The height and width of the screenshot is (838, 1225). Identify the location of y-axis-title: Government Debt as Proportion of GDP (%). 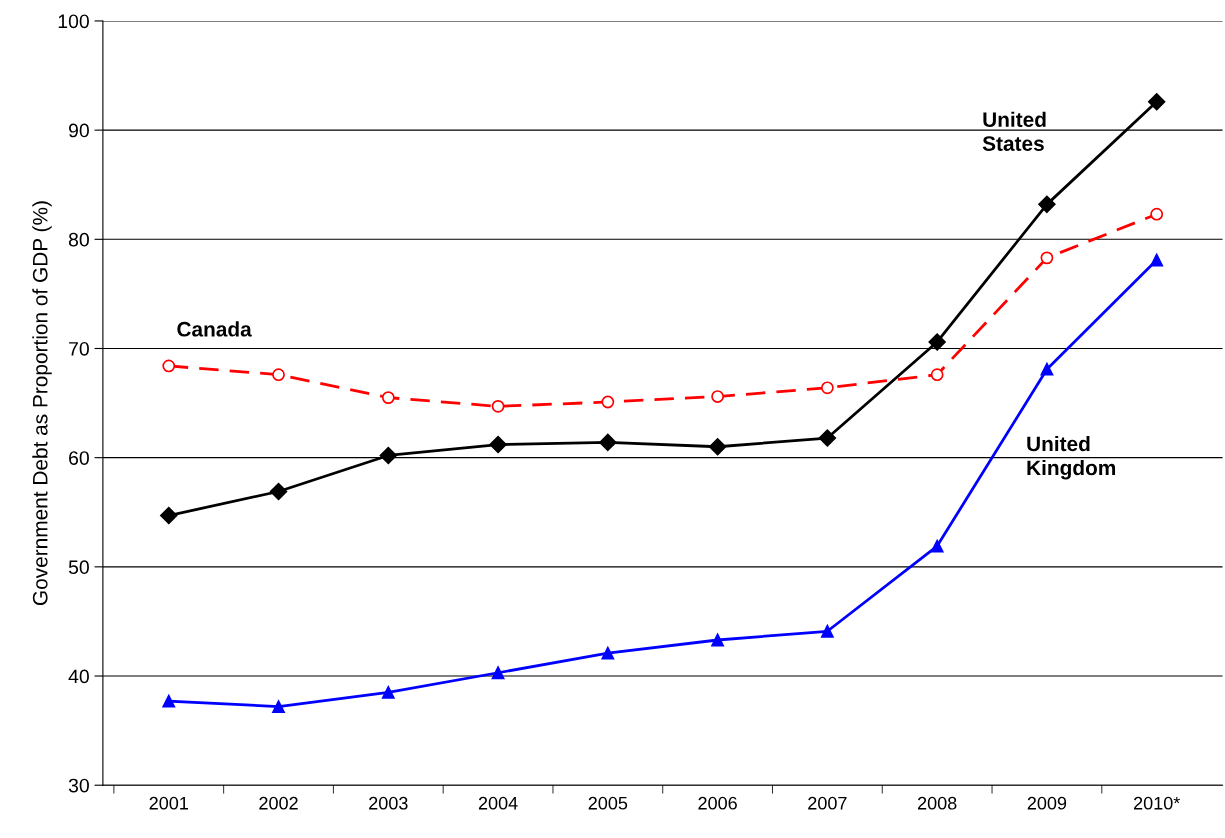
(42, 403).